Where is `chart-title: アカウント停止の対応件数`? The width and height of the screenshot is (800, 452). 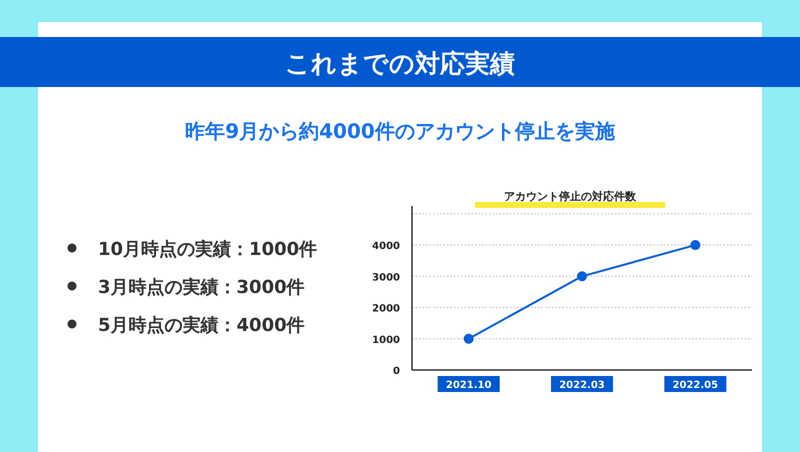
chart-title: アカウント停止の対応件数 is located at coordinates (570, 196).